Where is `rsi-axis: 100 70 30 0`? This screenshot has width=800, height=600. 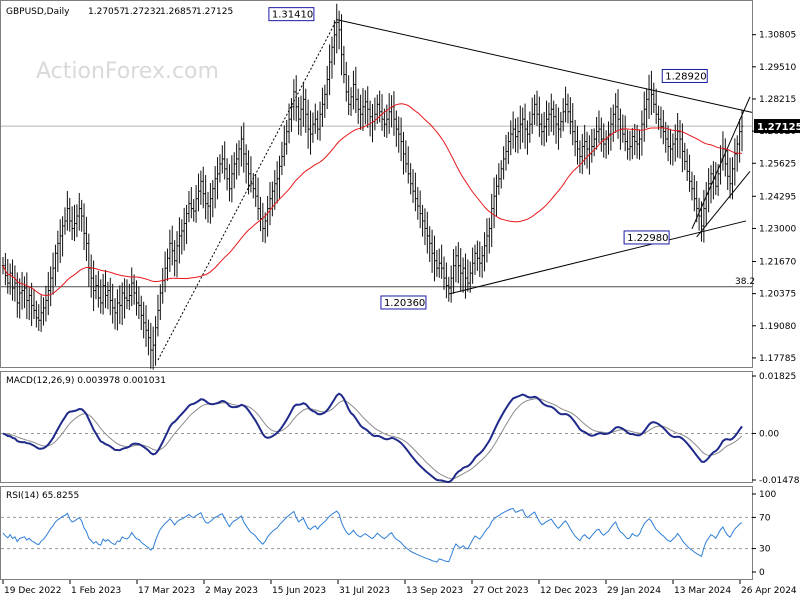
rsi-axis: 100 70 30 0 is located at coordinates (764, 534).